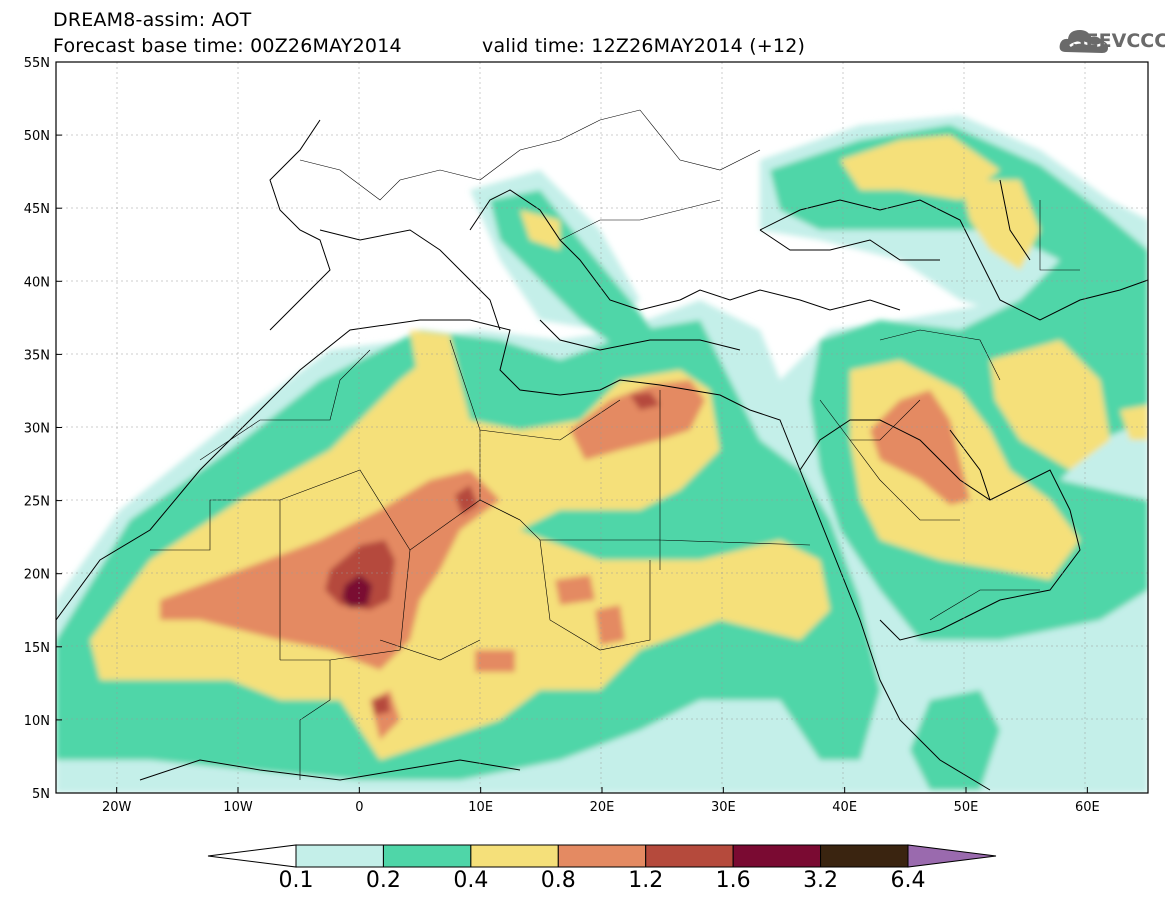 This screenshot has width=1165, height=905. Describe the element at coordinates (644, 46) in the screenshot. I see `title-valid-time: valid time: 12Z26MAY2014 (+12)` at that location.